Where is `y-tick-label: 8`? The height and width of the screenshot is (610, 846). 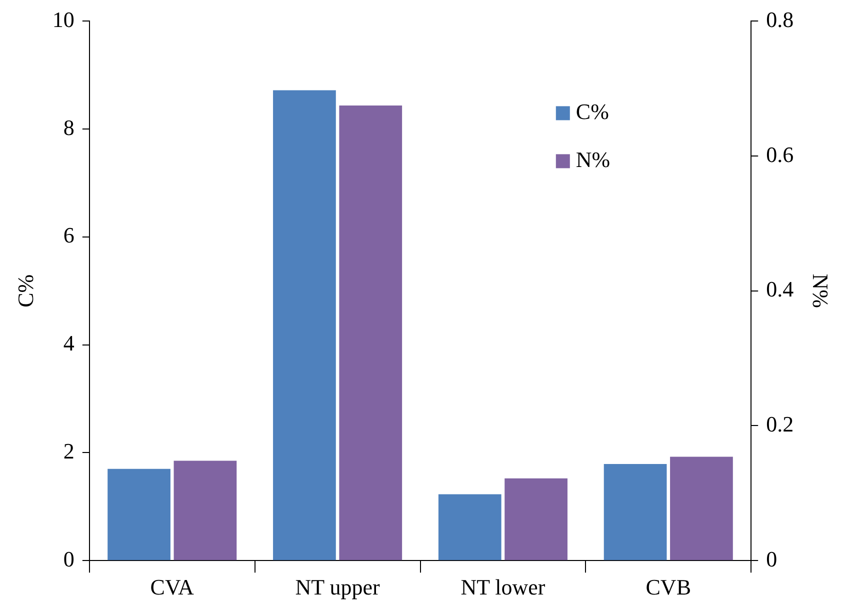 y-tick-label: 8 is located at coordinates (68, 127).